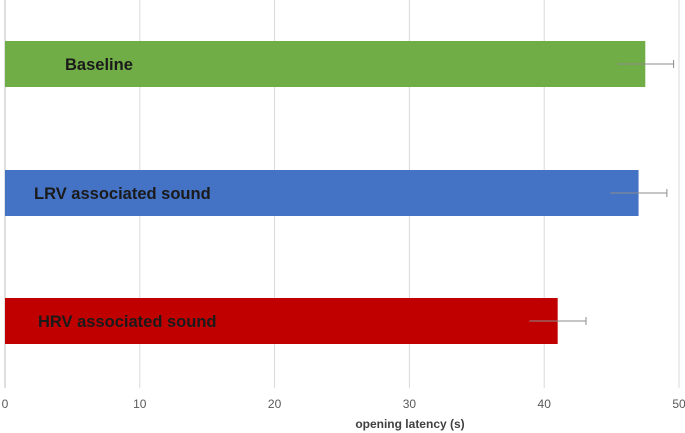 Image resolution: width=685 pixels, height=433 pixels. Describe the element at coordinates (275, 404) in the screenshot. I see `x-tick-label: 20` at that location.